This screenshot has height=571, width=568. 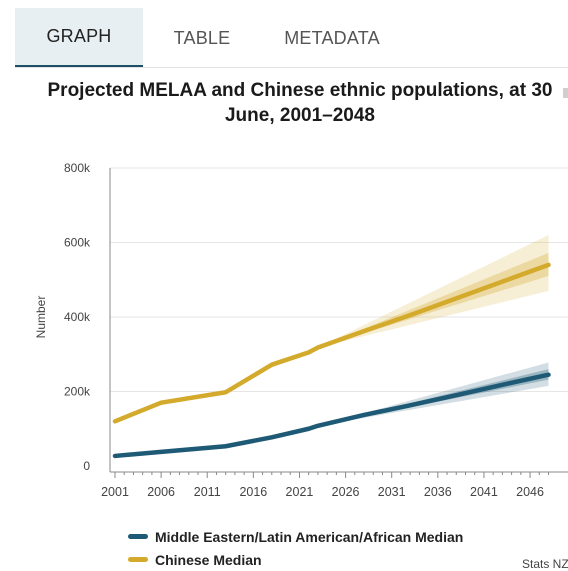 I want to click on legend-label-chinese: Chinese Median, so click(x=208, y=559).